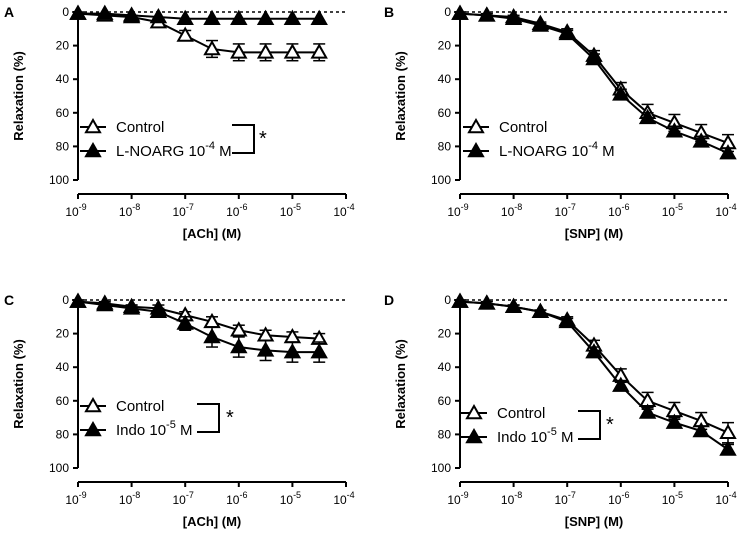 This screenshot has width=743, height=549. Describe the element at coordinates (389, 300) in the screenshot. I see `panel-letter: D` at that location.